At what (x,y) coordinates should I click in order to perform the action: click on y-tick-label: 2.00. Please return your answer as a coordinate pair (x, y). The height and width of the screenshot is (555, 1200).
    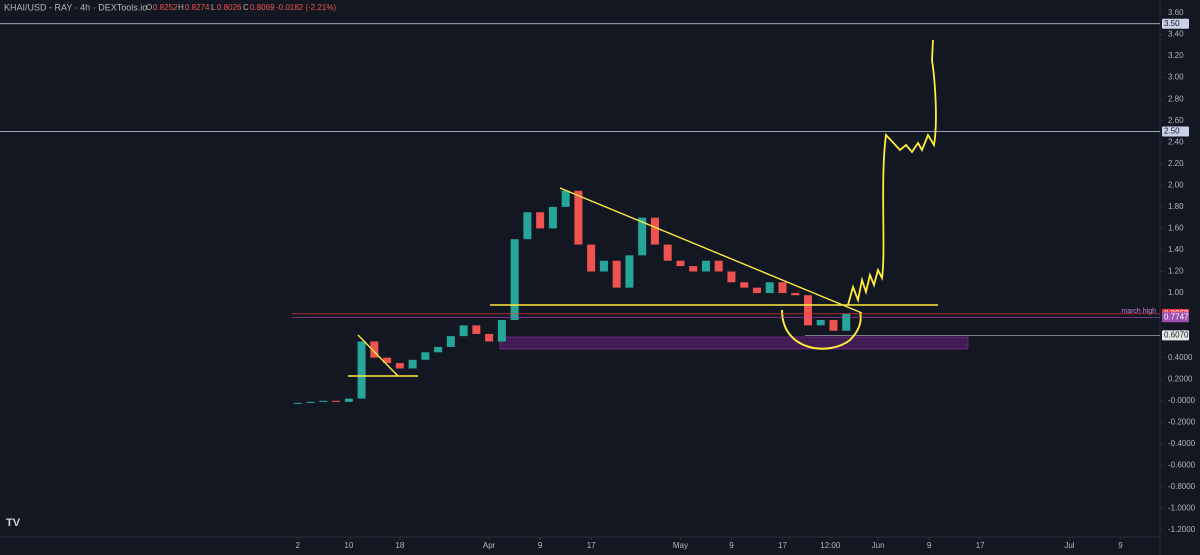
    Looking at the image, I should click on (1176, 184).